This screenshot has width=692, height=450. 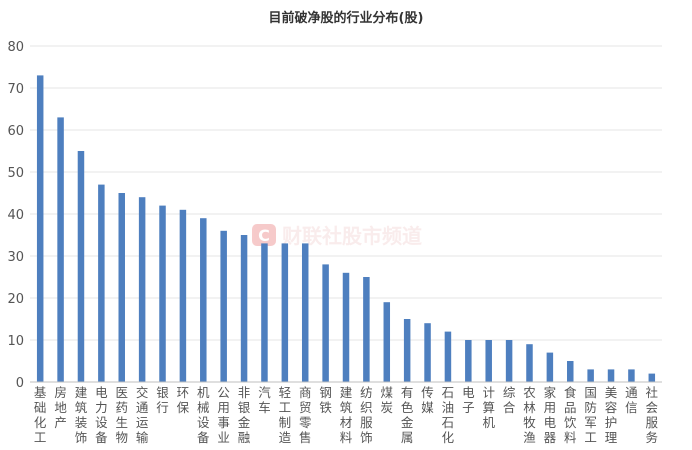 I want to click on x-tick-label: 银行, so click(x=162, y=400).